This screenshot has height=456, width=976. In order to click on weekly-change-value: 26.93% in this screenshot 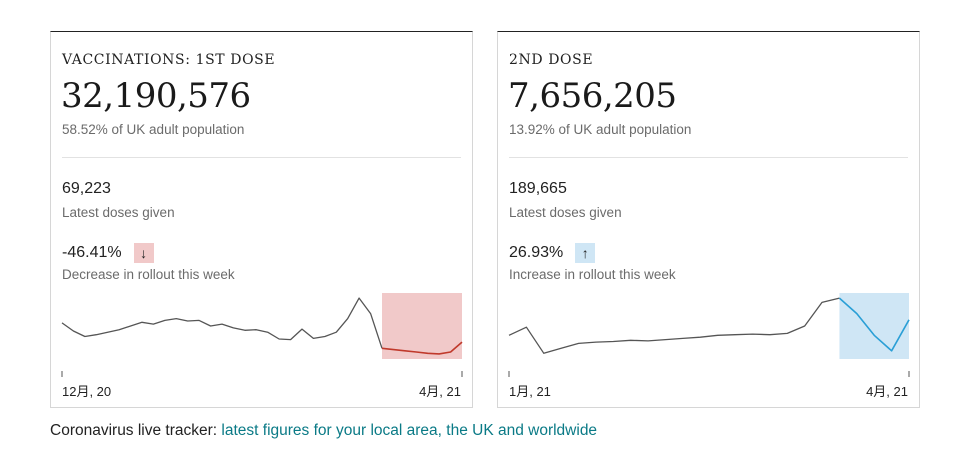, I will do `click(536, 252)`.